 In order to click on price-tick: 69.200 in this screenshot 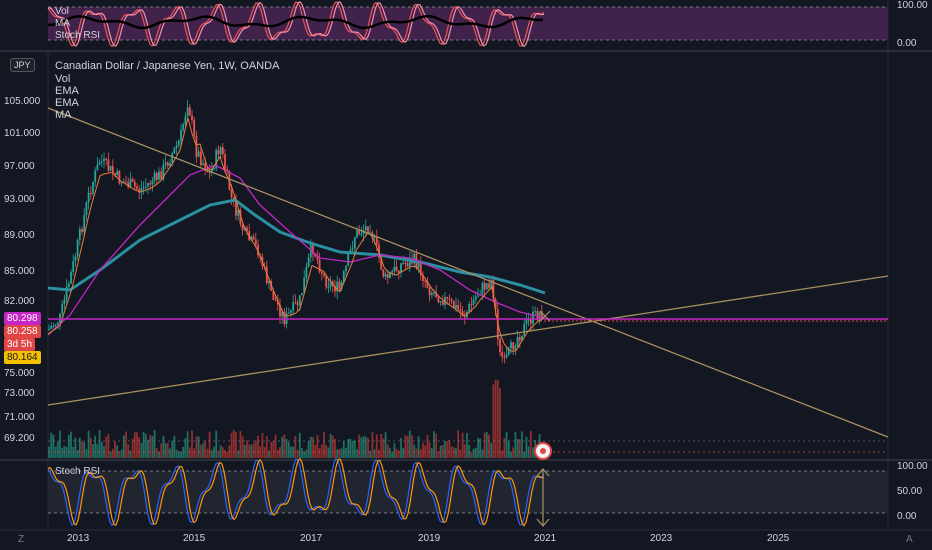, I will do `click(19, 438)`.